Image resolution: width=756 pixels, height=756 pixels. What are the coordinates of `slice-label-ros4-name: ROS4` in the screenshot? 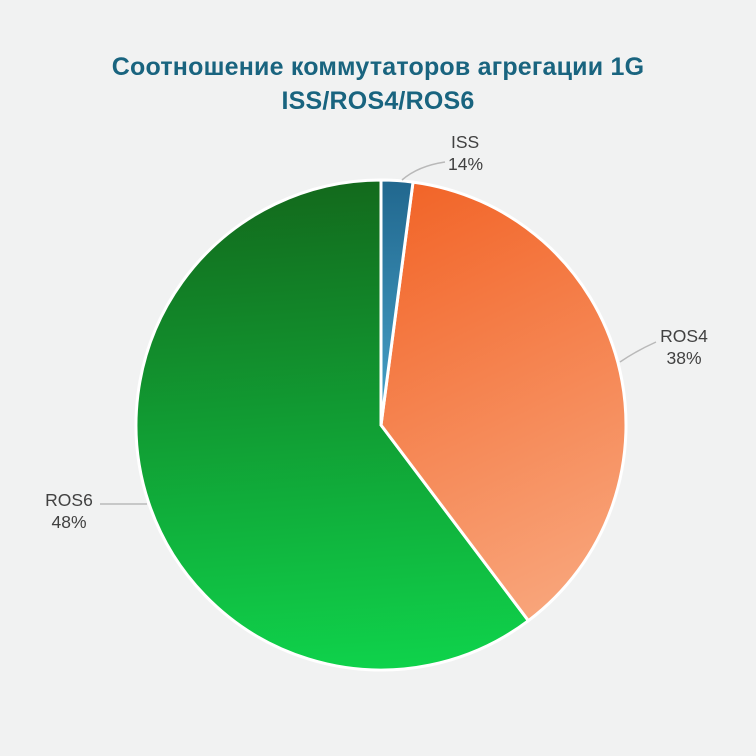 It's located at (684, 336).